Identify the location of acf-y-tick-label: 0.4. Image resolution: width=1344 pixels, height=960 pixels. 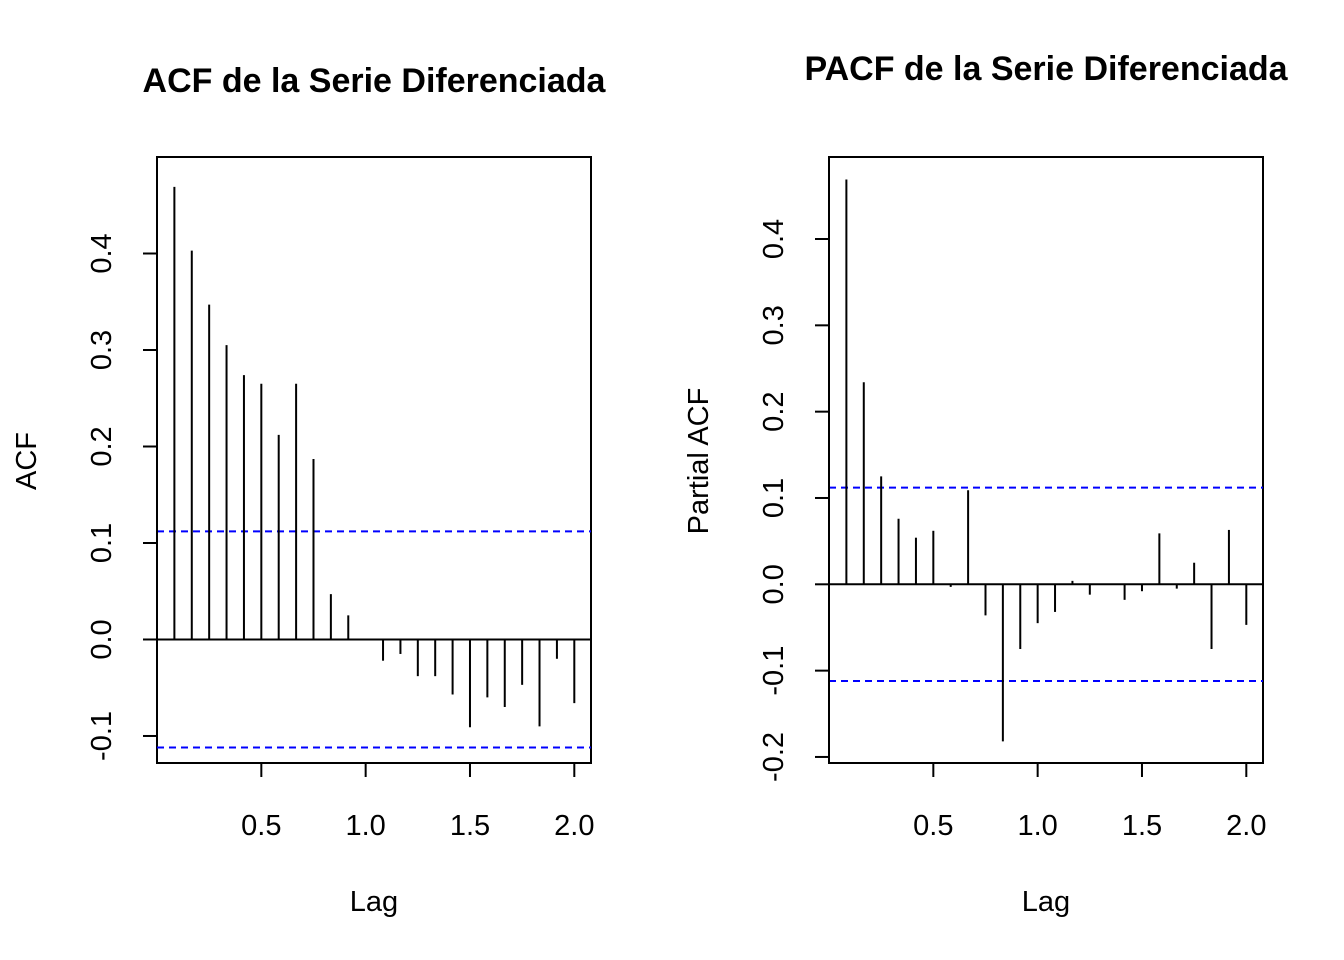
(102, 253).